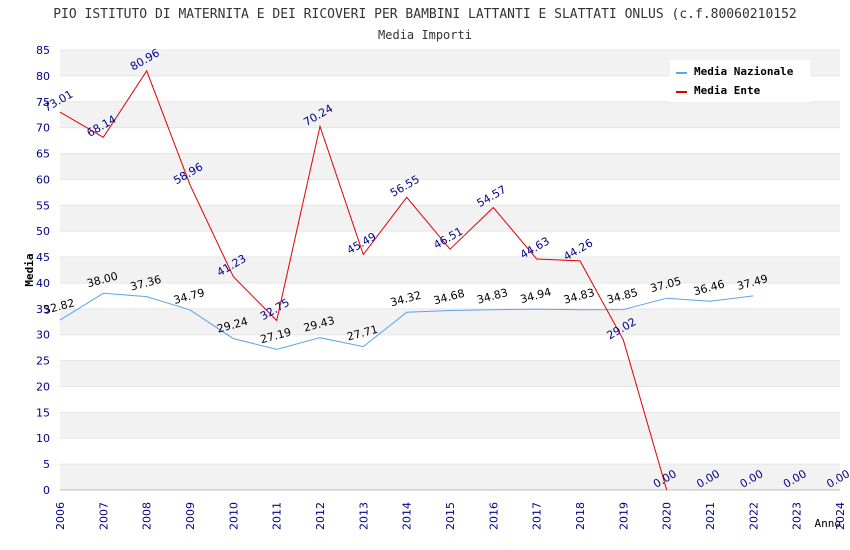 The height and width of the screenshot is (550, 850). Describe the element at coordinates (43, 231) in the screenshot. I see `y-tick-label: 50` at that location.